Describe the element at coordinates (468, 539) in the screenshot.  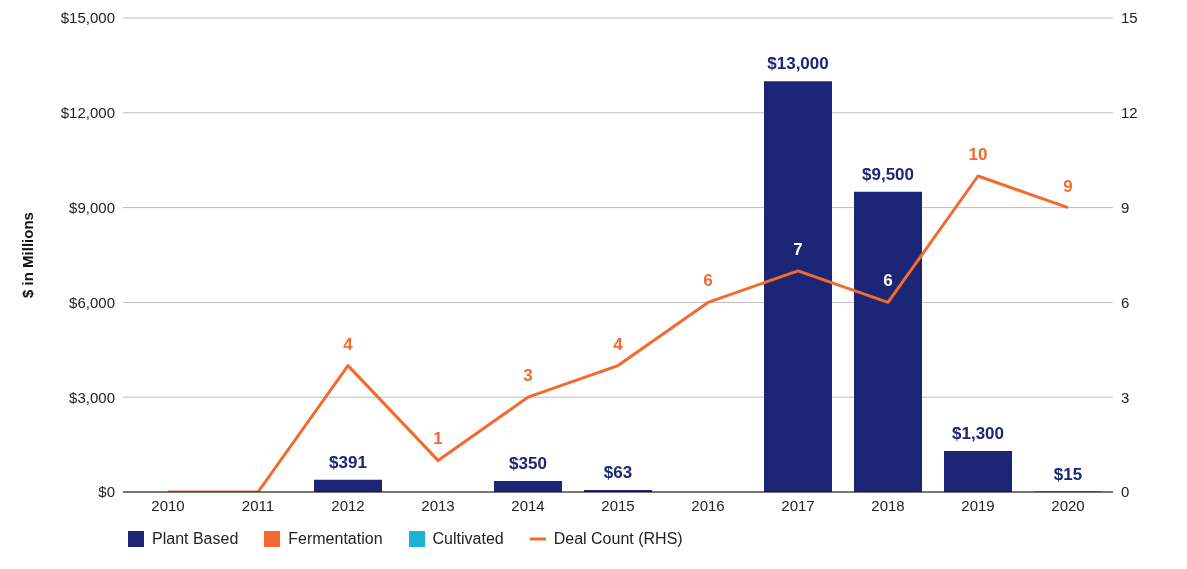
I see `legend-label: Cultivated` at that location.